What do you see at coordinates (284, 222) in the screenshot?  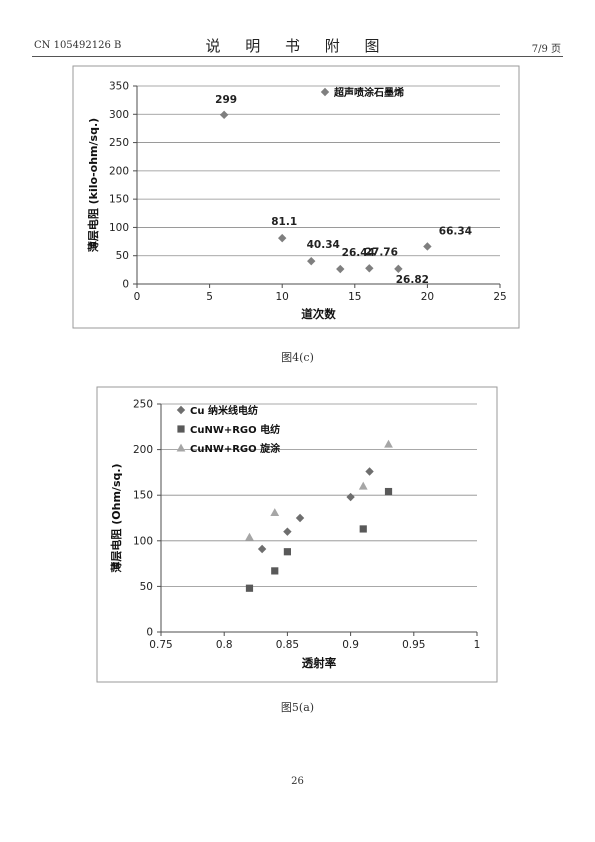 I see `data-label: 81.1` at bounding box center [284, 222].